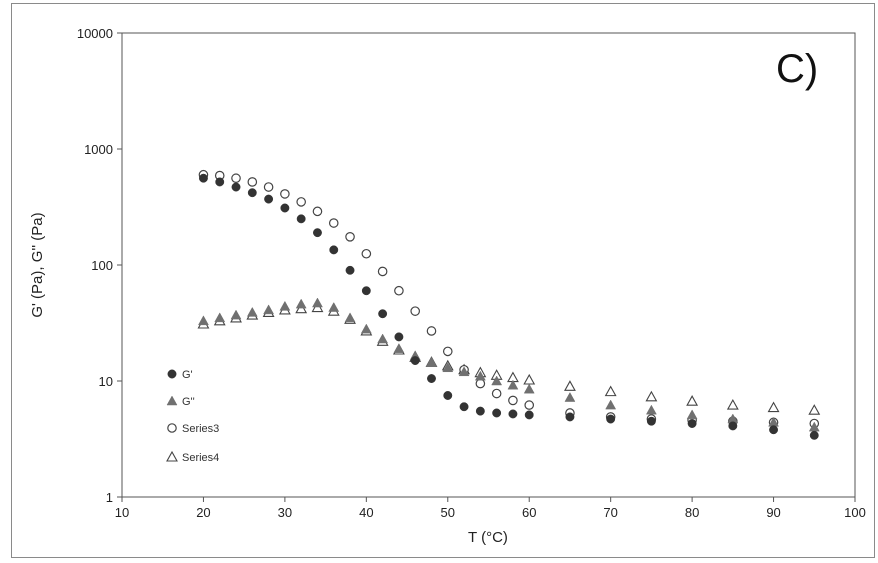 The height and width of the screenshot is (563, 878). I want to click on legend-item: Series4, so click(192, 457).